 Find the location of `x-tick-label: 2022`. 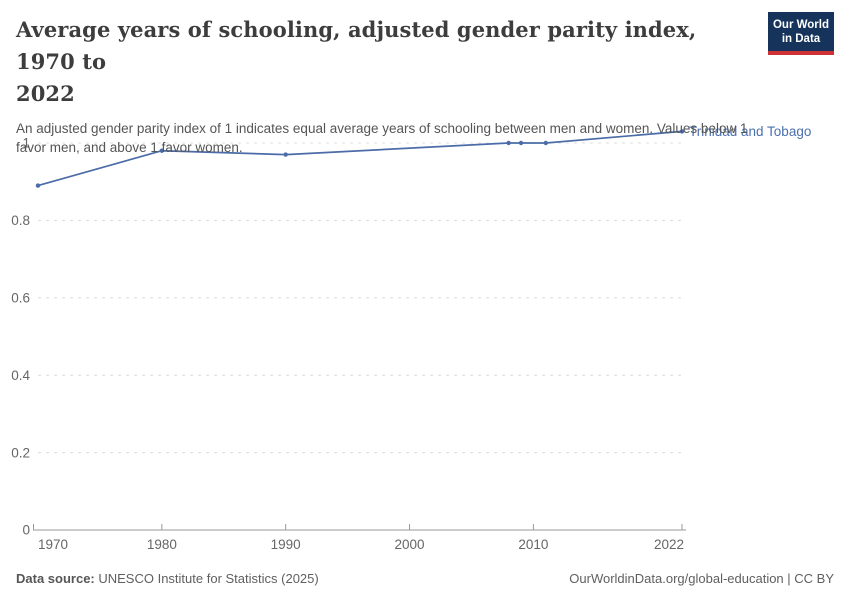

x-tick-label: 2022 is located at coordinates (669, 544).